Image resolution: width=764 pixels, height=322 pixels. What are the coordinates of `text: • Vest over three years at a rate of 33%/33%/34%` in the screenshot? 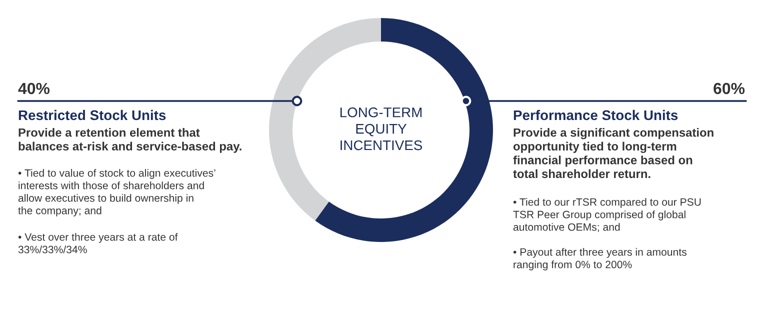 It's located at (98, 243).